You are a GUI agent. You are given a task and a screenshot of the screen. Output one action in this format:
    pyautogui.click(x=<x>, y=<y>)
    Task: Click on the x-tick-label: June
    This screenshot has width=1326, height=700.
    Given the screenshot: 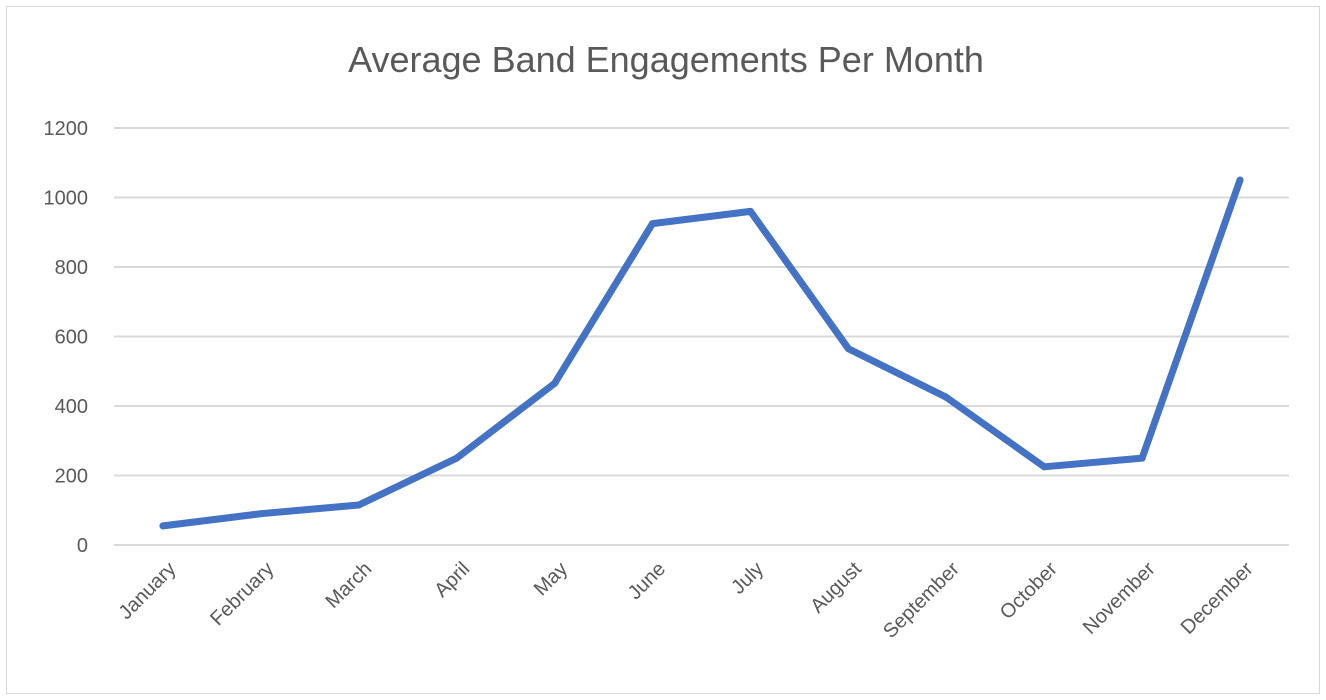 What is the action you would take?
    pyautogui.click(x=647, y=581)
    